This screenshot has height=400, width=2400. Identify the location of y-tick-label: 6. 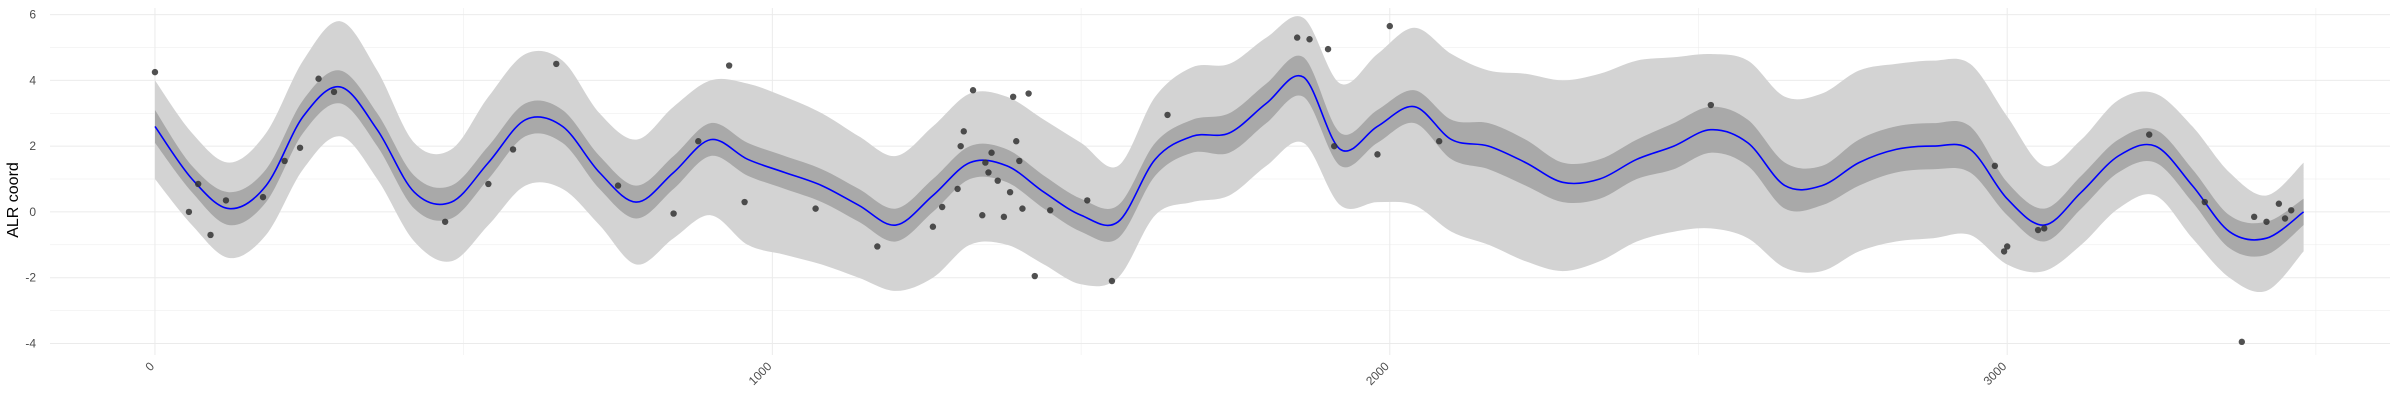
(32, 15).